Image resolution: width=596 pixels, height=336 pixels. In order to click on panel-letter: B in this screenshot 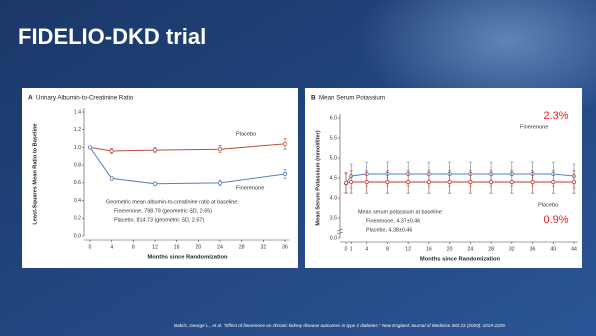, I will do `click(313, 98)`.